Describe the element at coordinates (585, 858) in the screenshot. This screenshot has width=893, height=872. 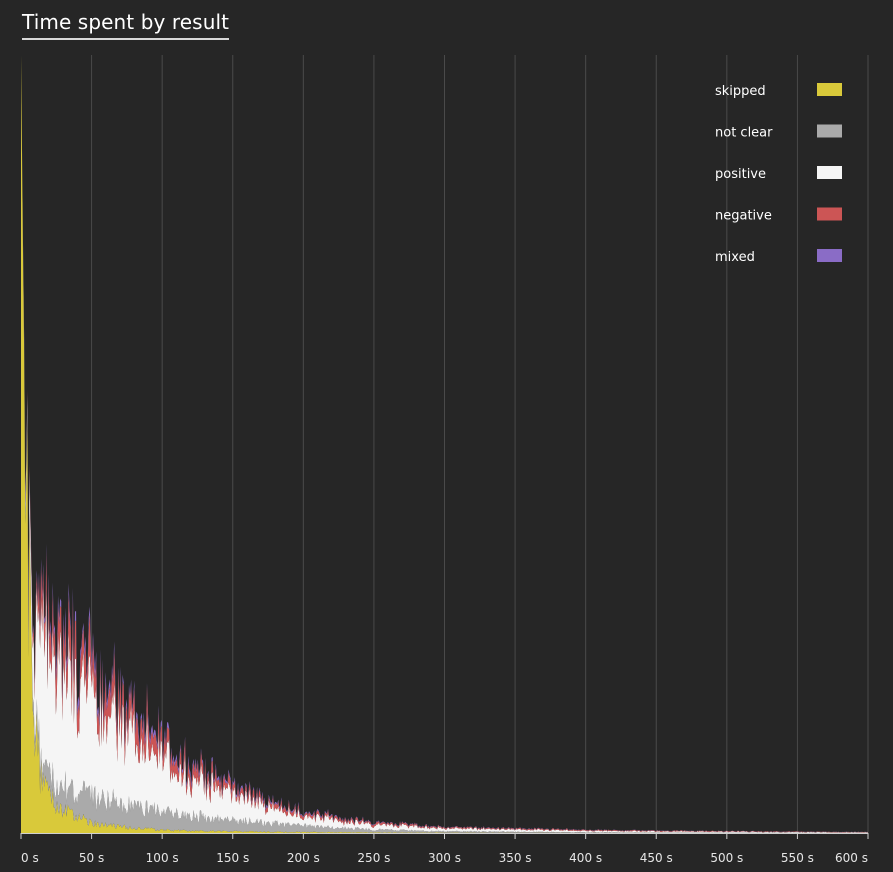
I see `x-tick-label: 400 s` at that location.